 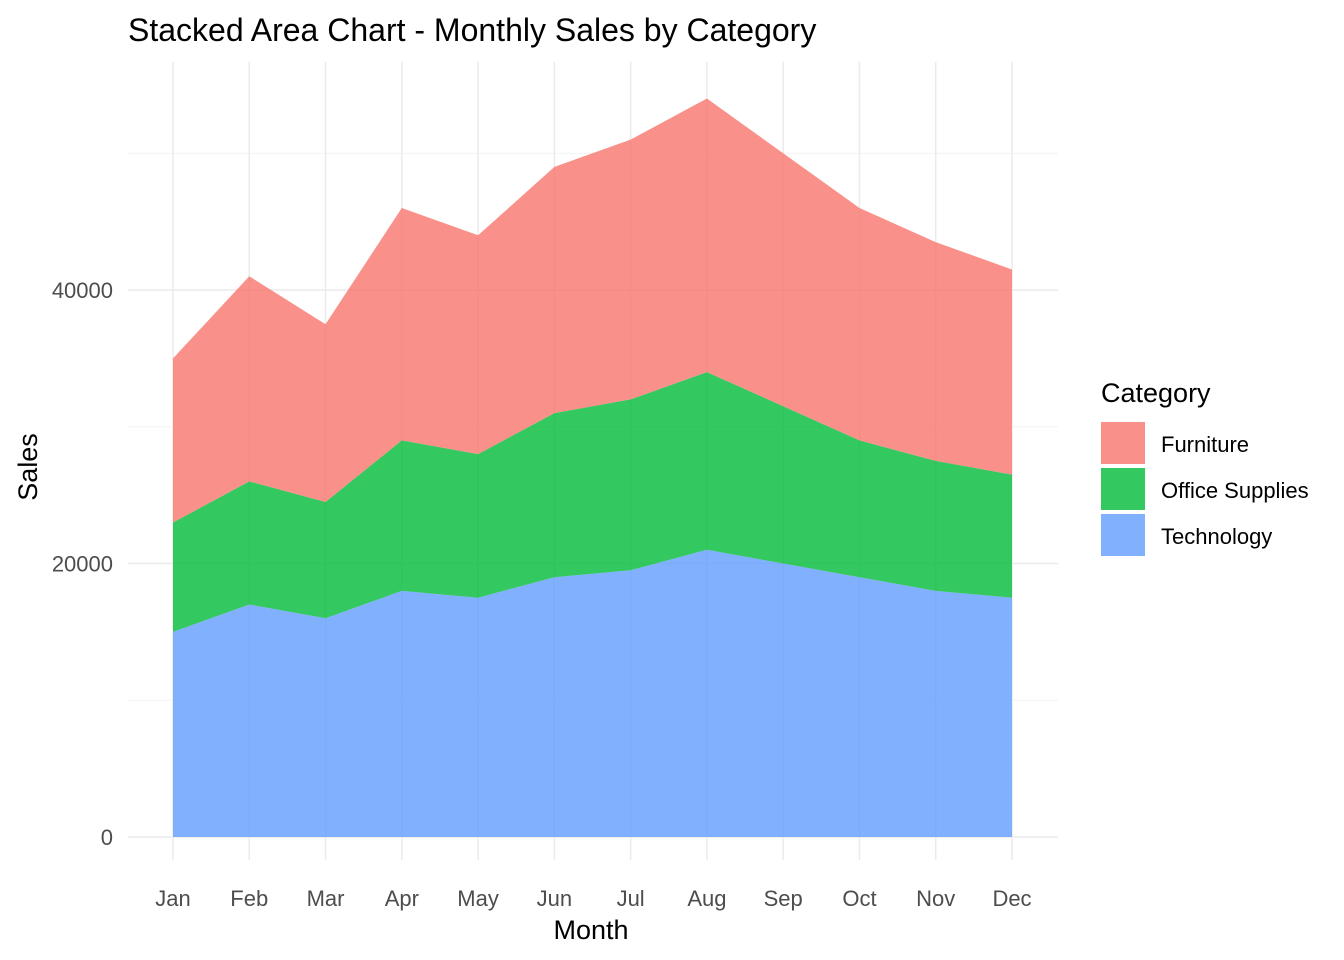 What do you see at coordinates (172, 898) in the screenshot?
I see `x-tick-label: Jan` at bounding box center [172, 898].